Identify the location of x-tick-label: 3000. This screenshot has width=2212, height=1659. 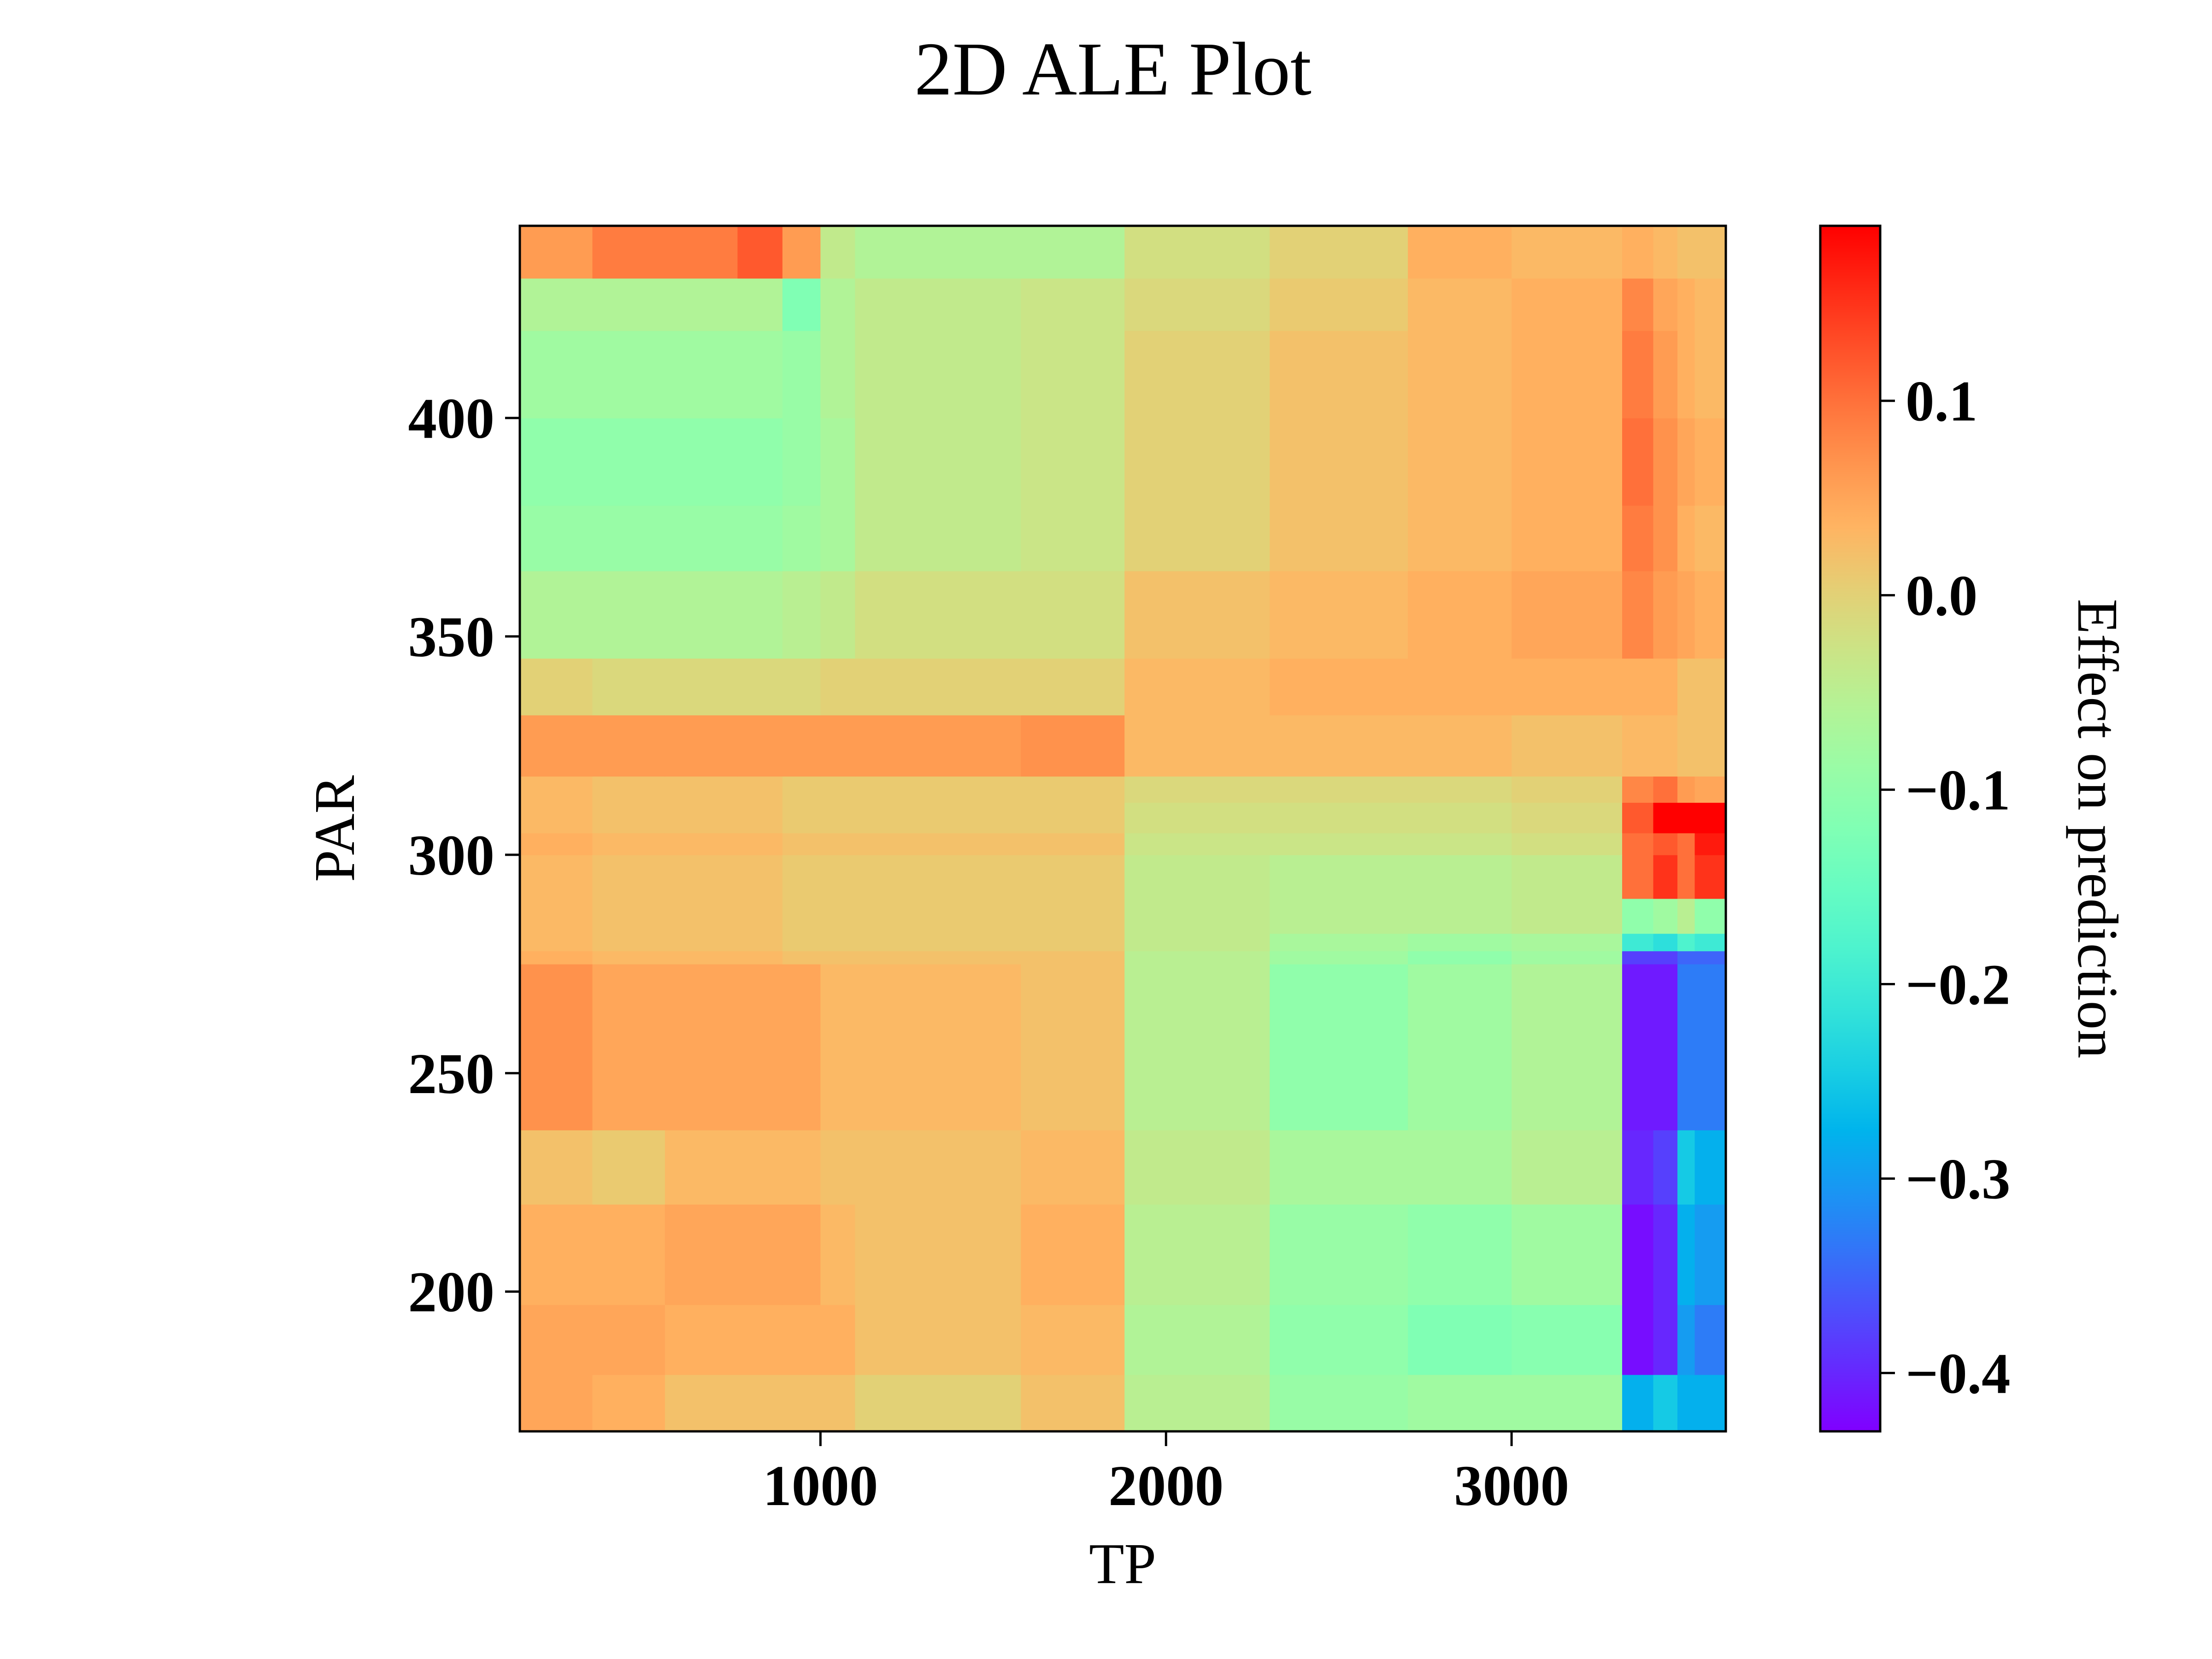
(1511, 1486).